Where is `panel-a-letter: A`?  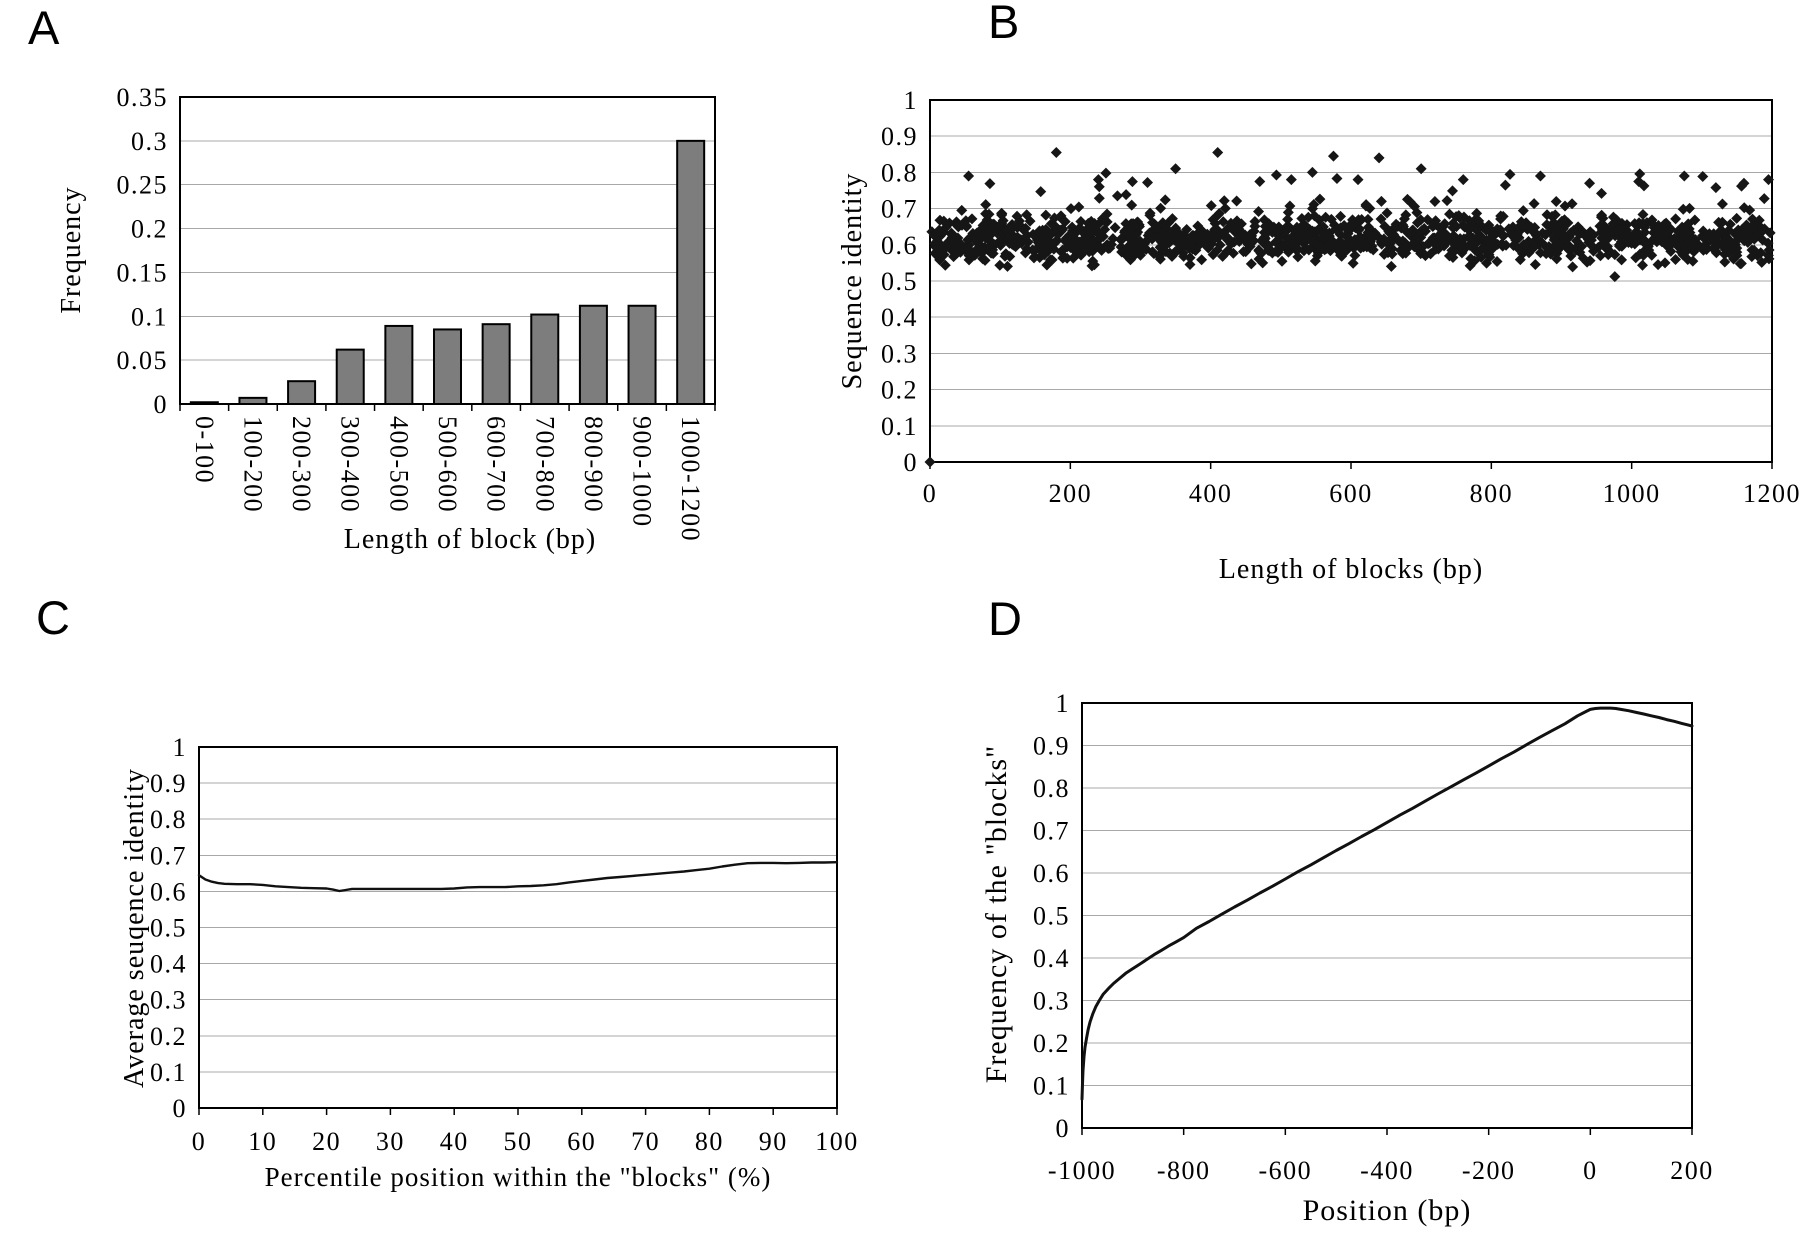 panel-a-letter: A is located at coordinates (44, 27).